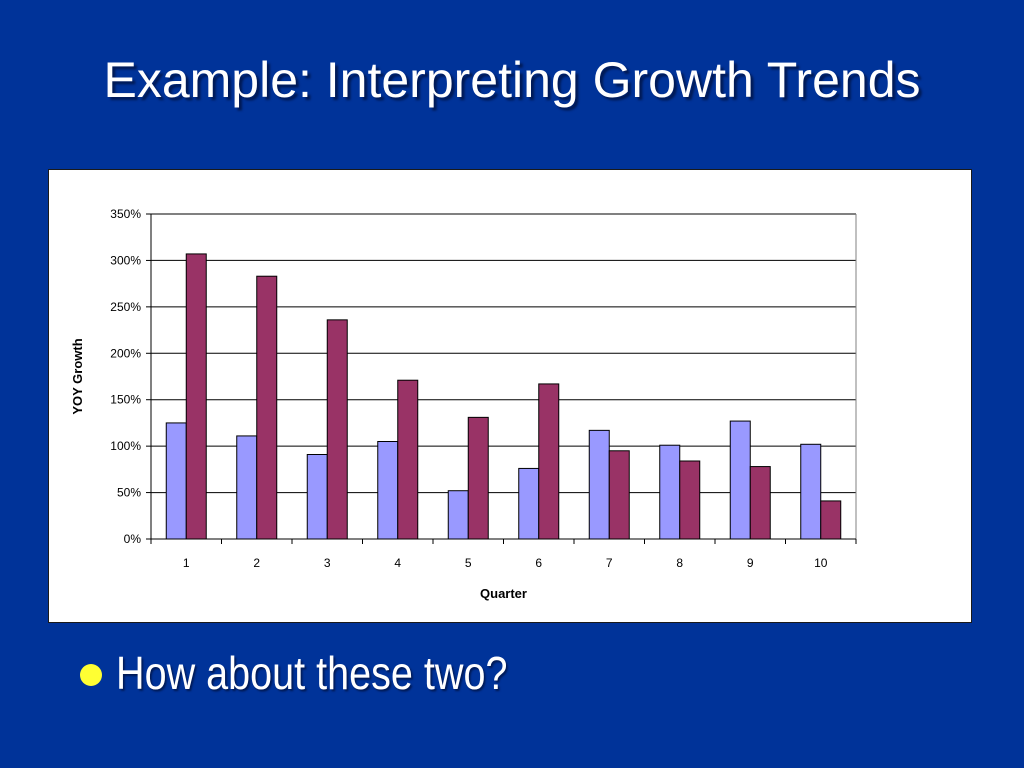 This screenshot has width=1024, height=768. I want to click on x-tick-label: 4, so click(397, 563).